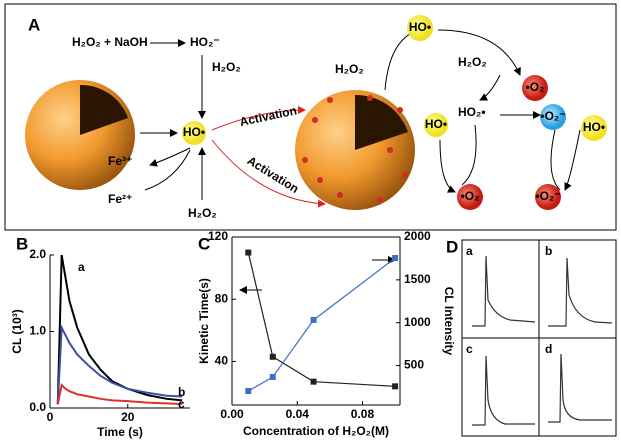  What do you see at coordinates (222, 361) in the screenshot?
I see `y-tick-label: 40` at bounding box center [222, 361].